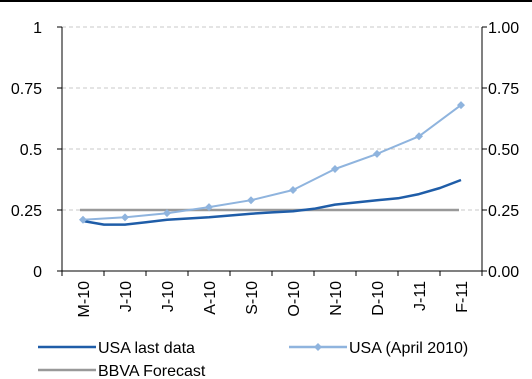 The width and height of the screenshot is (532, 379). I want to click on x-tick-label: A-10, so click(210, 298).